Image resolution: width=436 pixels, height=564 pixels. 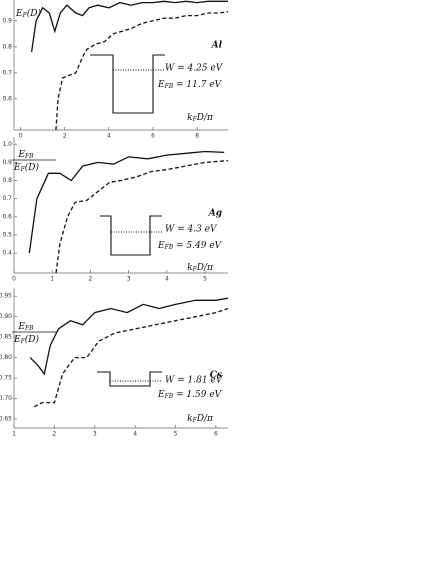 I want to click on y-tick-label: 0.65, so click(x=6, y=418).